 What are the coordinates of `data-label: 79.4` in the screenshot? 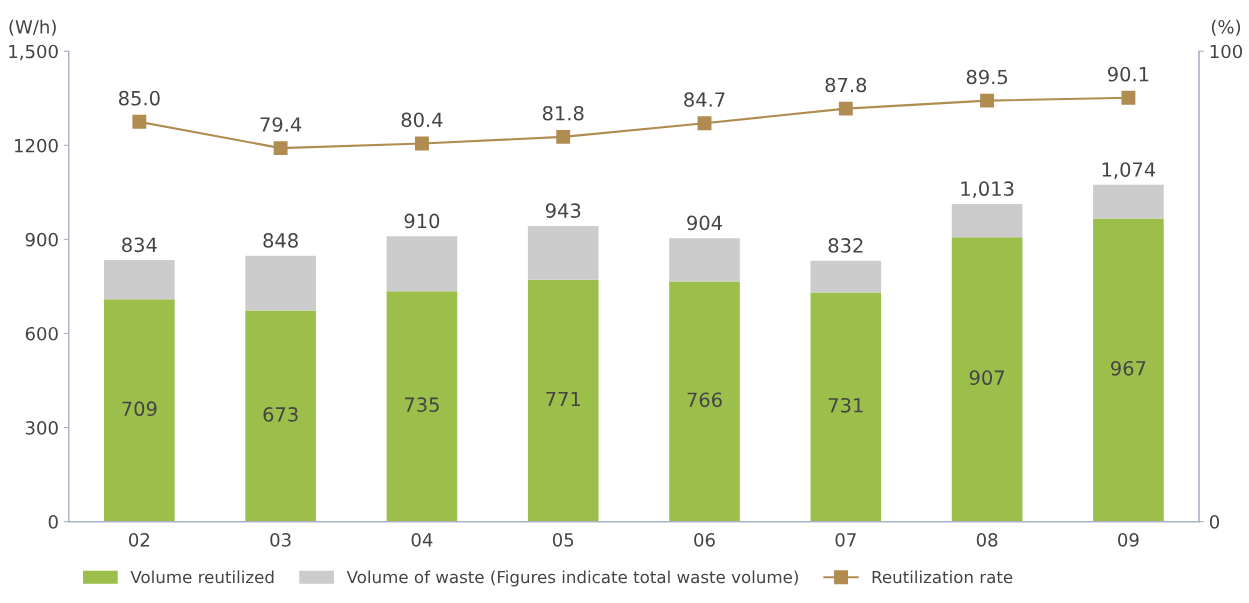 It's located at (281, 124).